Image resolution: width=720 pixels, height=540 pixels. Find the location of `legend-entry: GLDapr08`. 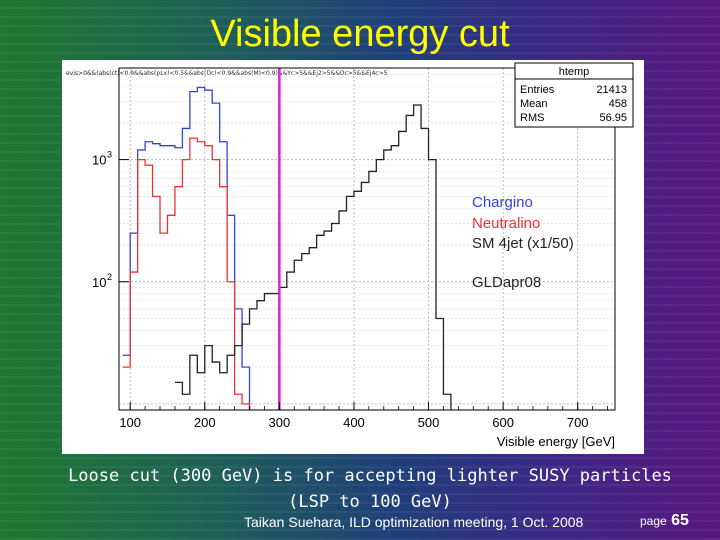

legend-entry: GLDapr08 is located at coordinates (506, 282).